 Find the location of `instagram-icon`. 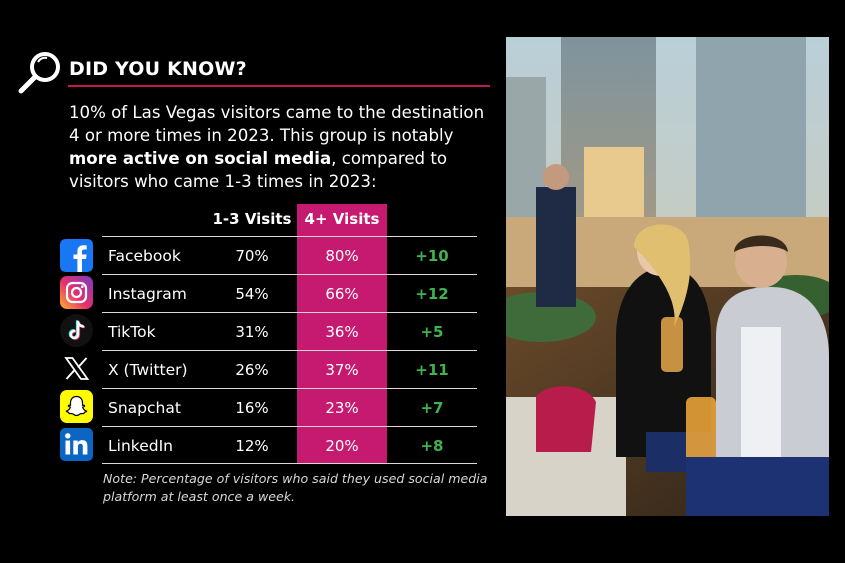

instagram-icon is located at coordinates (76, 292).